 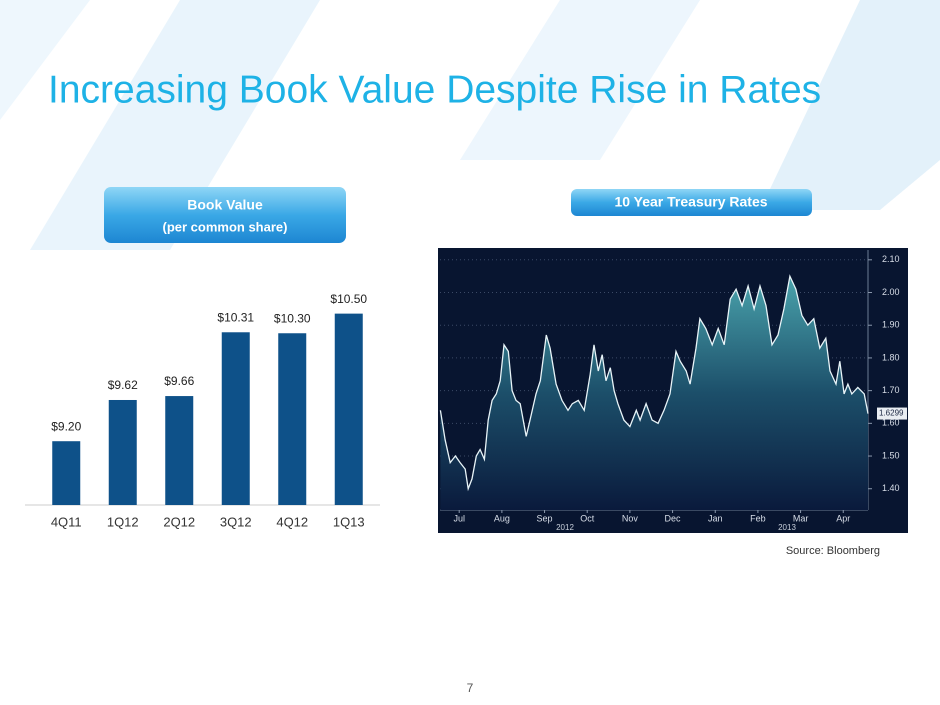 I want to click on data-label: $9.62, so click(x=123, y=385).